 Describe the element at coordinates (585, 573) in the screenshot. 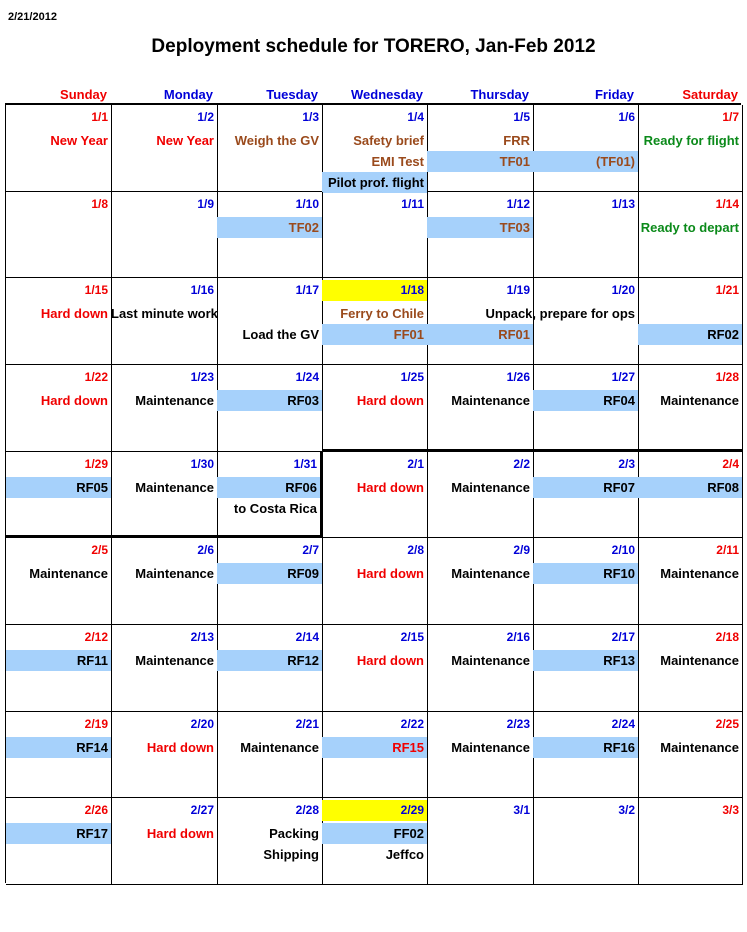

I see `flight-event: RF10` at that location.